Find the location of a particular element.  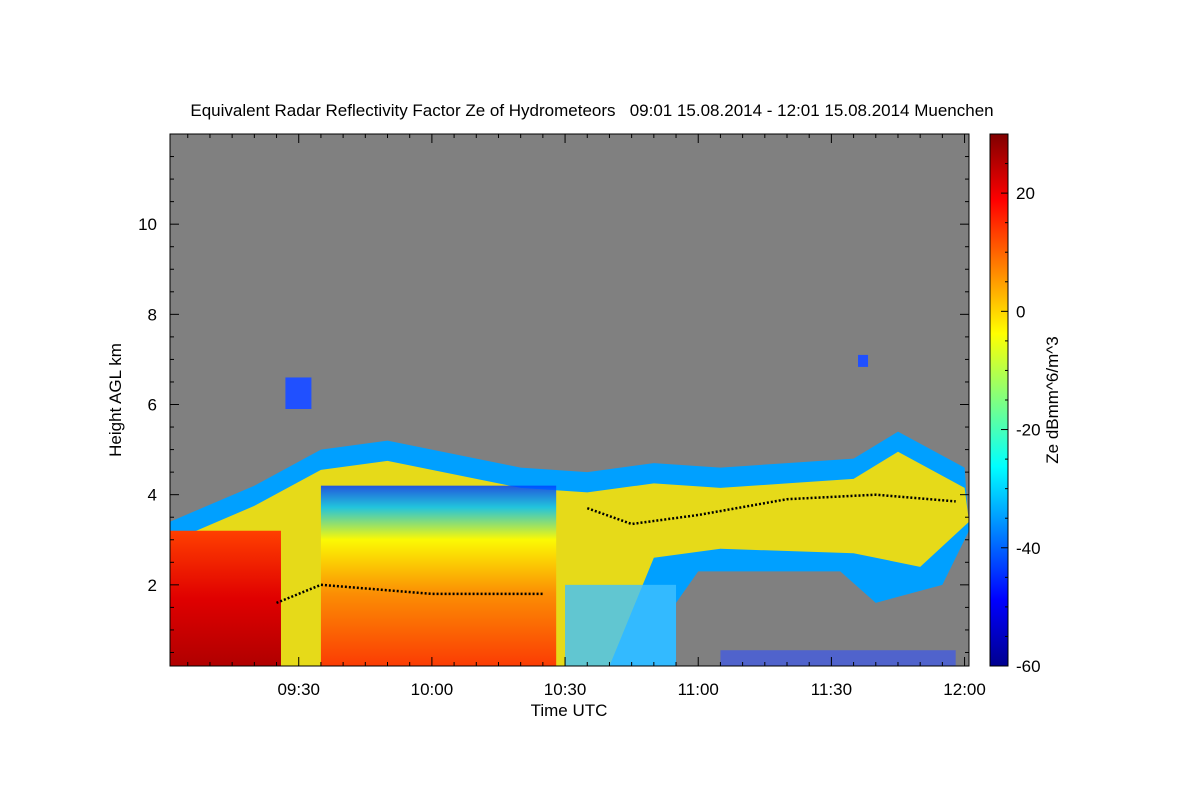

x-tick-label: 10:00 is located at coordinates (432, 689).